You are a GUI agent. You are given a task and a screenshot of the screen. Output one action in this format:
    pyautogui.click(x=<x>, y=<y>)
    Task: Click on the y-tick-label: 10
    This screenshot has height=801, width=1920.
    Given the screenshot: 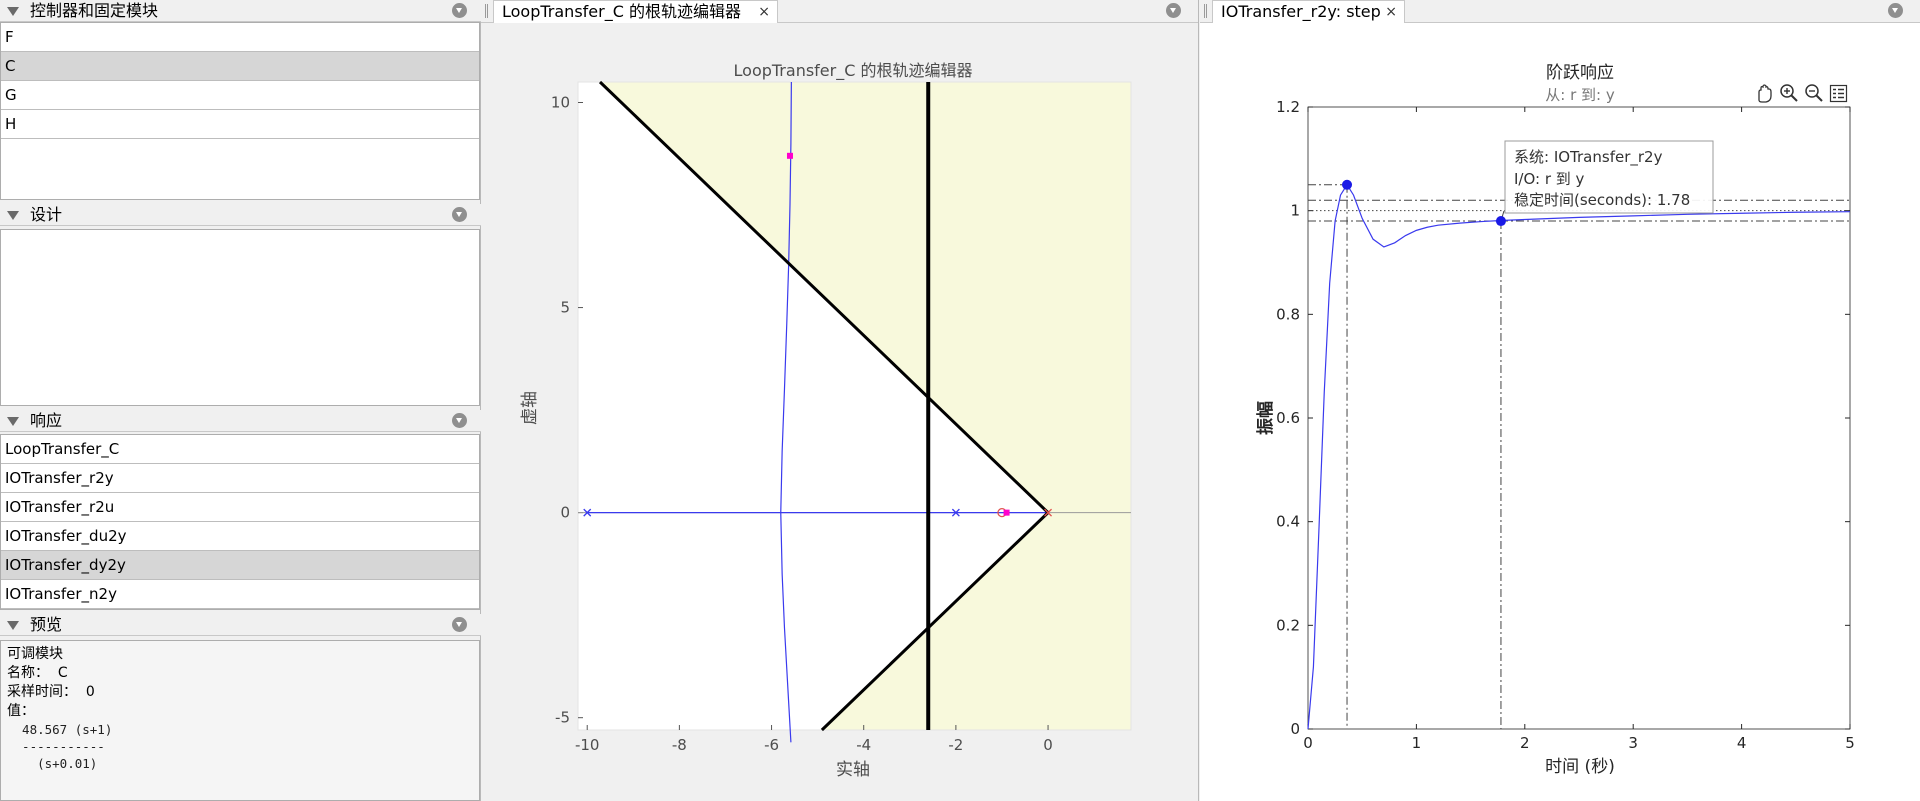 What is the action you would take?
    pyautogui.click(x=560, y=103)
    